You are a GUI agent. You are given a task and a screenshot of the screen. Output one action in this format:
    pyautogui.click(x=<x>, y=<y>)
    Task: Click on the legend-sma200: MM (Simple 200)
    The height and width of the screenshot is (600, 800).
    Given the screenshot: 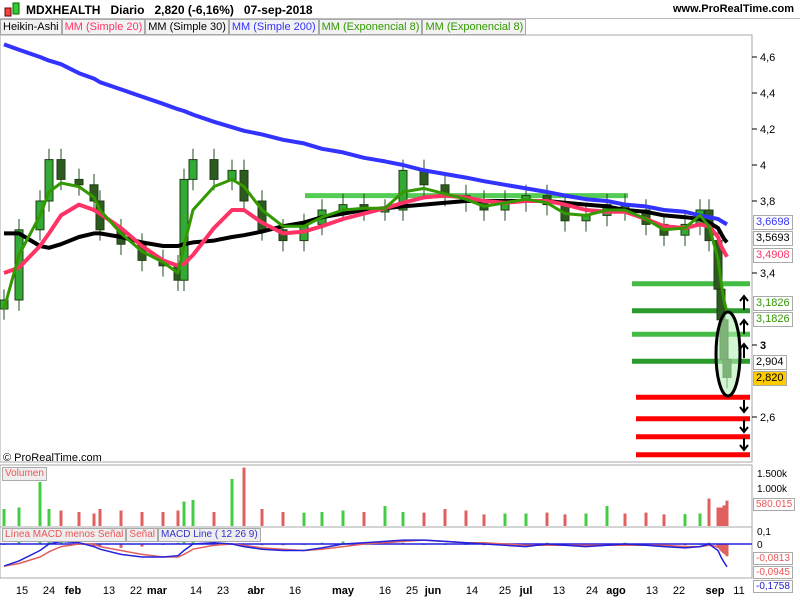 What is the action you would take?
    pyautogui.click(x=273, y=27)
    